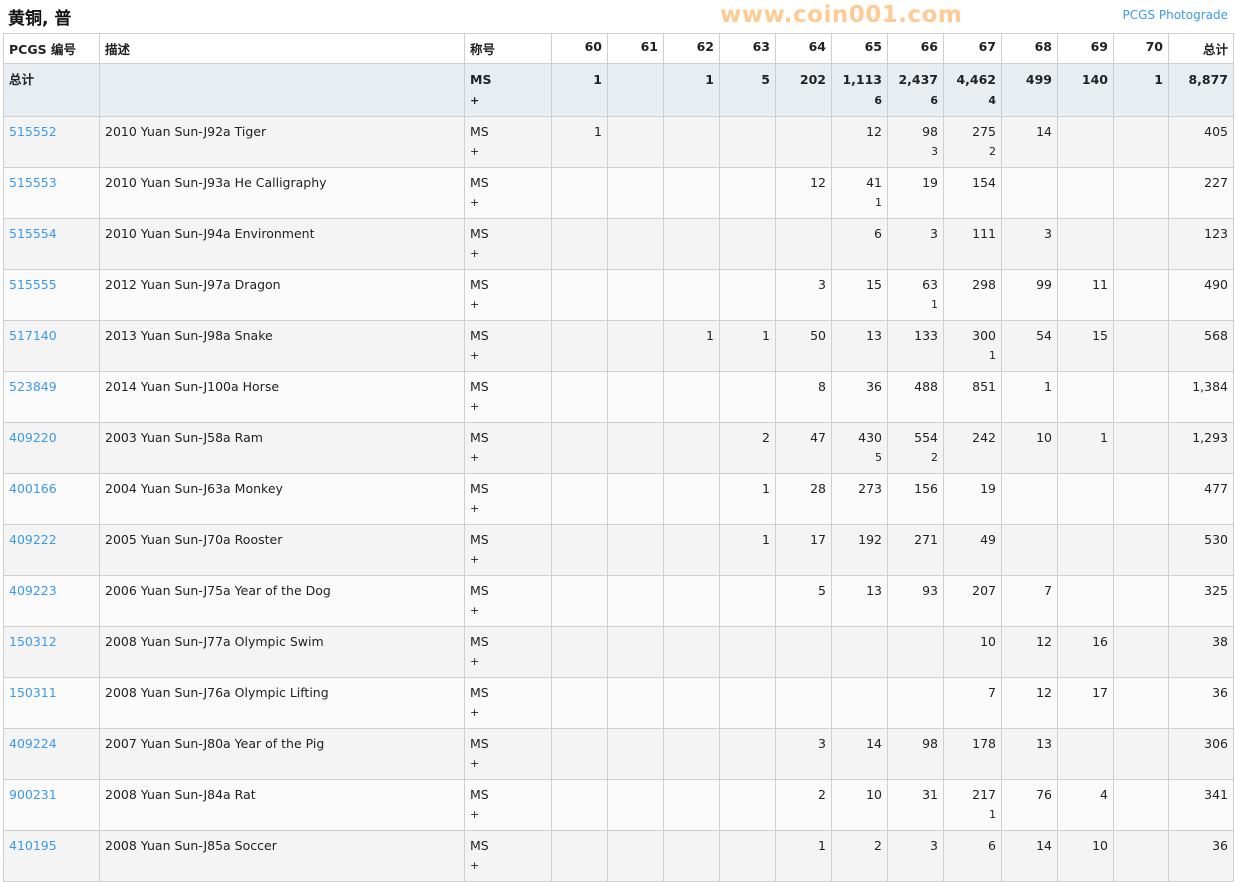  I want to click on pcgs-number-link: 900231, so click(33, 794).